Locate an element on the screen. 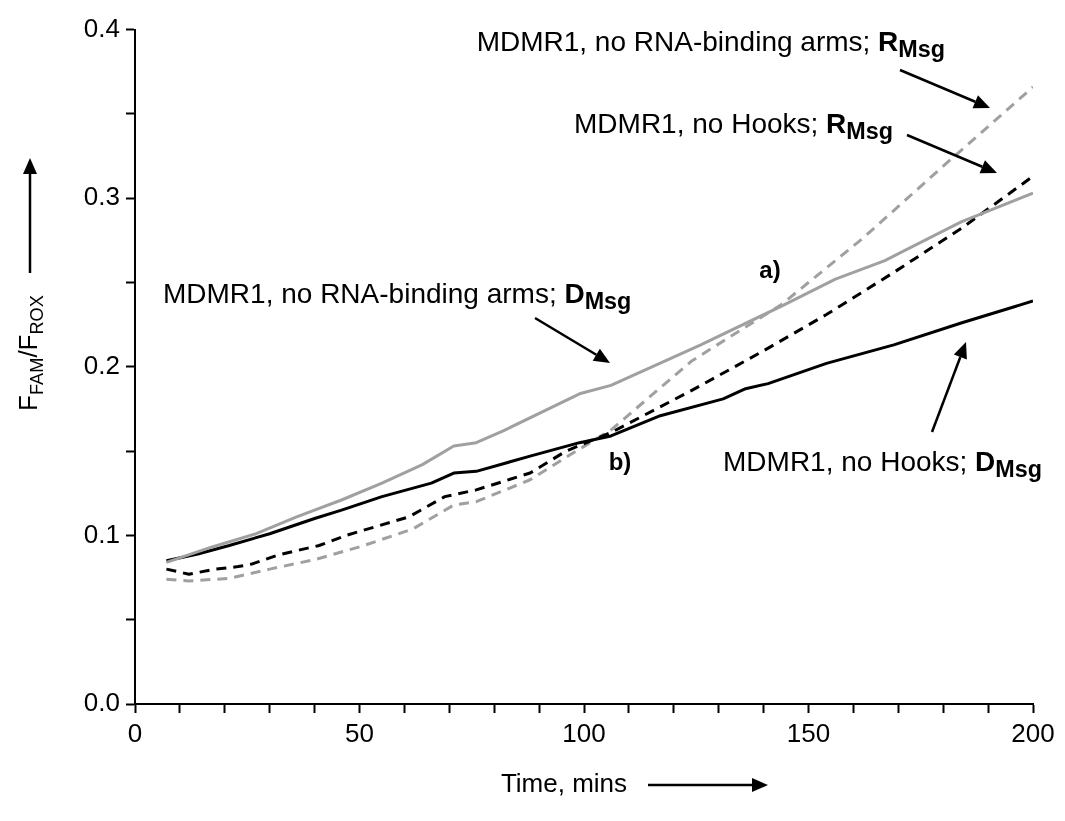  y-tick-label: 0.4 is located at coordinates (101, 27).